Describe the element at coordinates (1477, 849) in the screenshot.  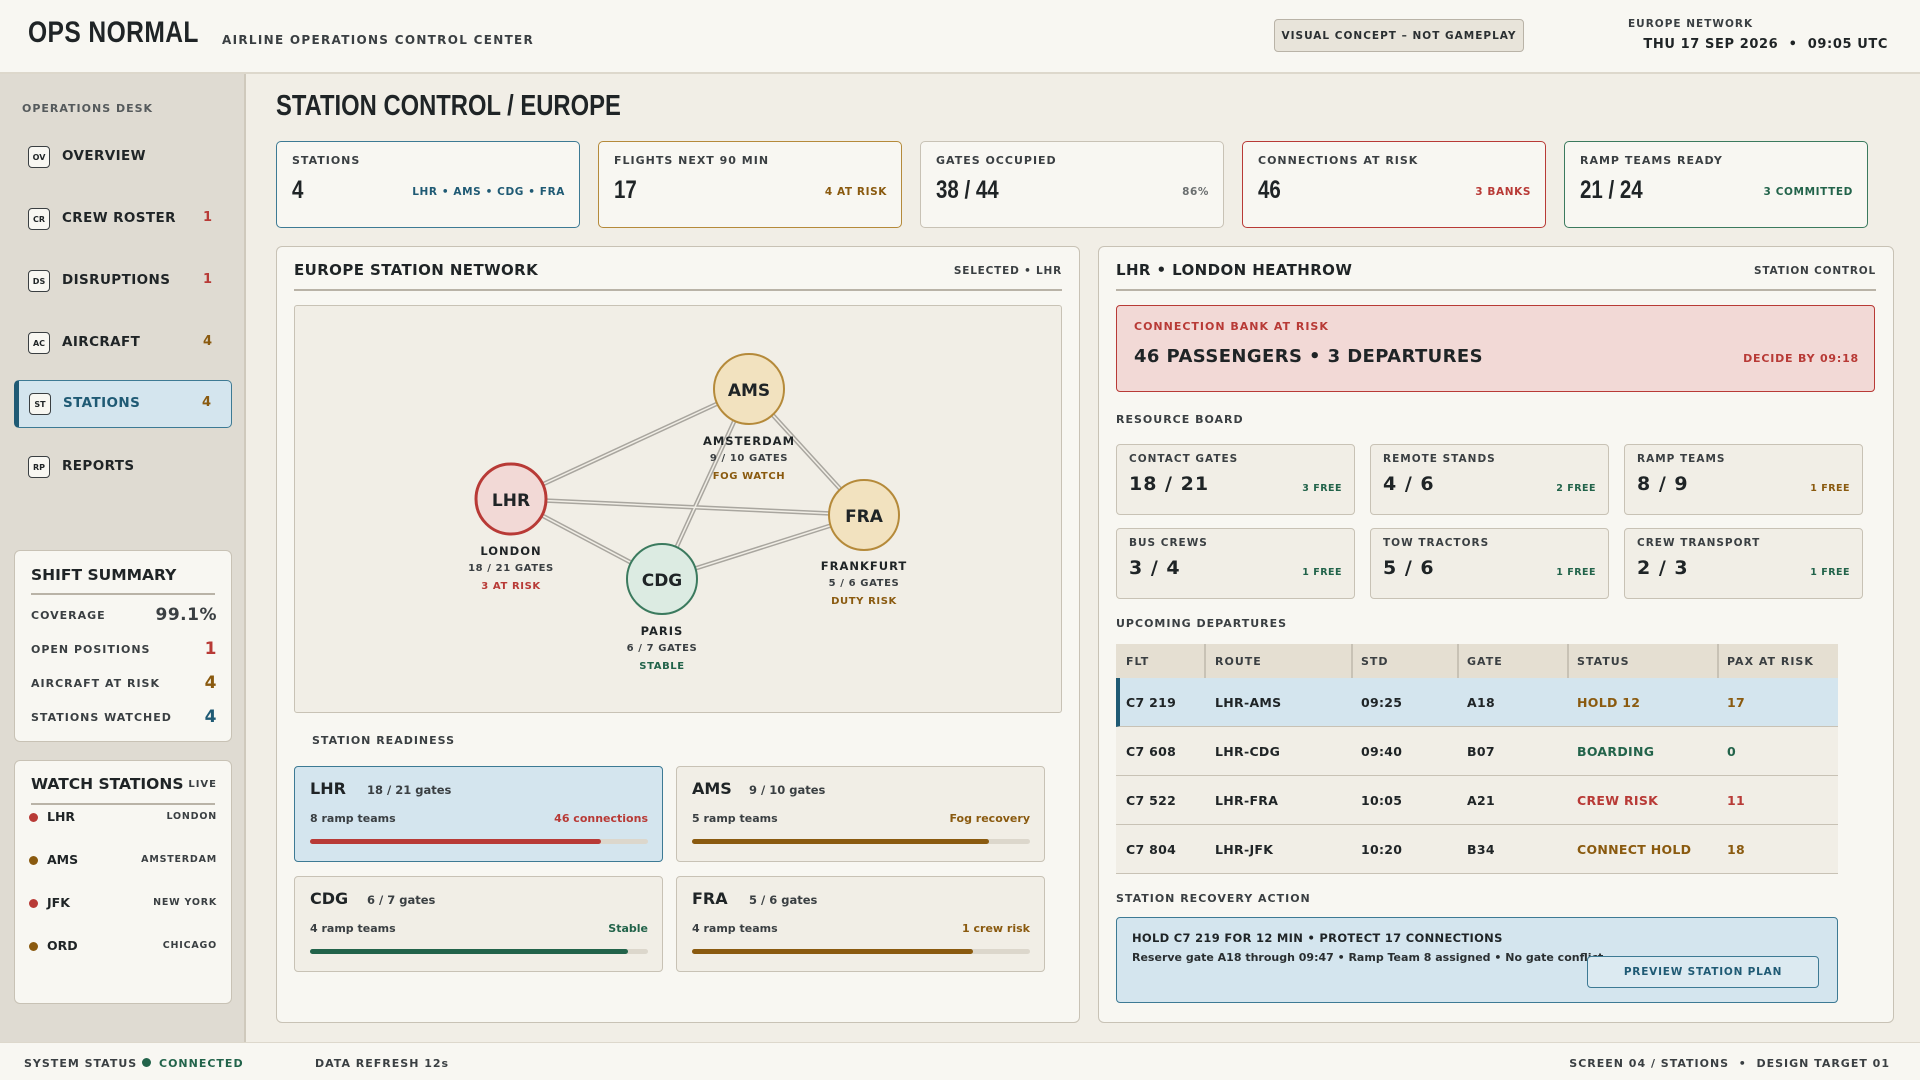
I see `table-row: C7 804 LHR-JFK 10:20 B34 CONNECT HOLD 18` at that location.